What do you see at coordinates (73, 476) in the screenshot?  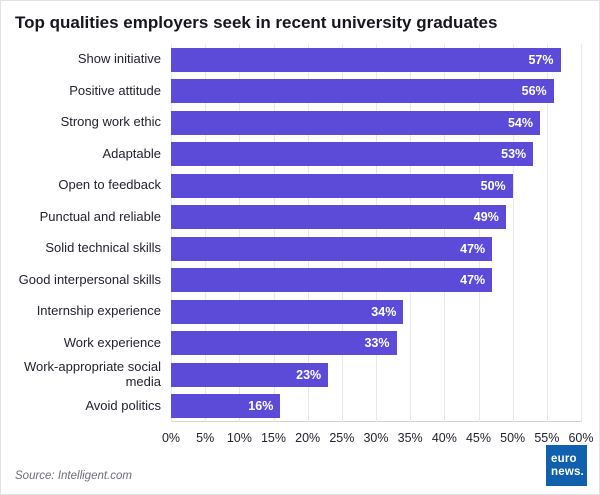 I see `source-text: Source: Intelligent.com` at bounding box center [73, 476].